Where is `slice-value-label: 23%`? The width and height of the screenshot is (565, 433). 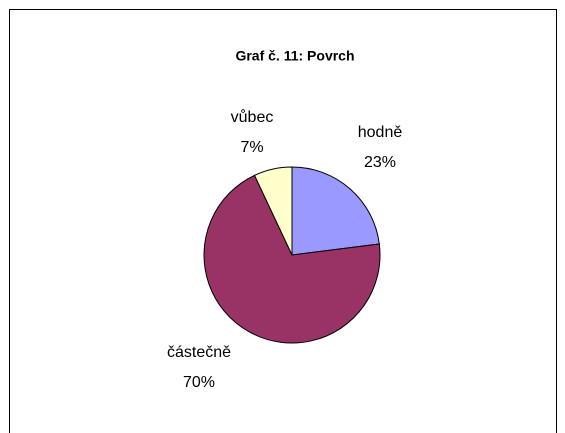
slice-value-label: 23% is located at coordinates (380, 162).